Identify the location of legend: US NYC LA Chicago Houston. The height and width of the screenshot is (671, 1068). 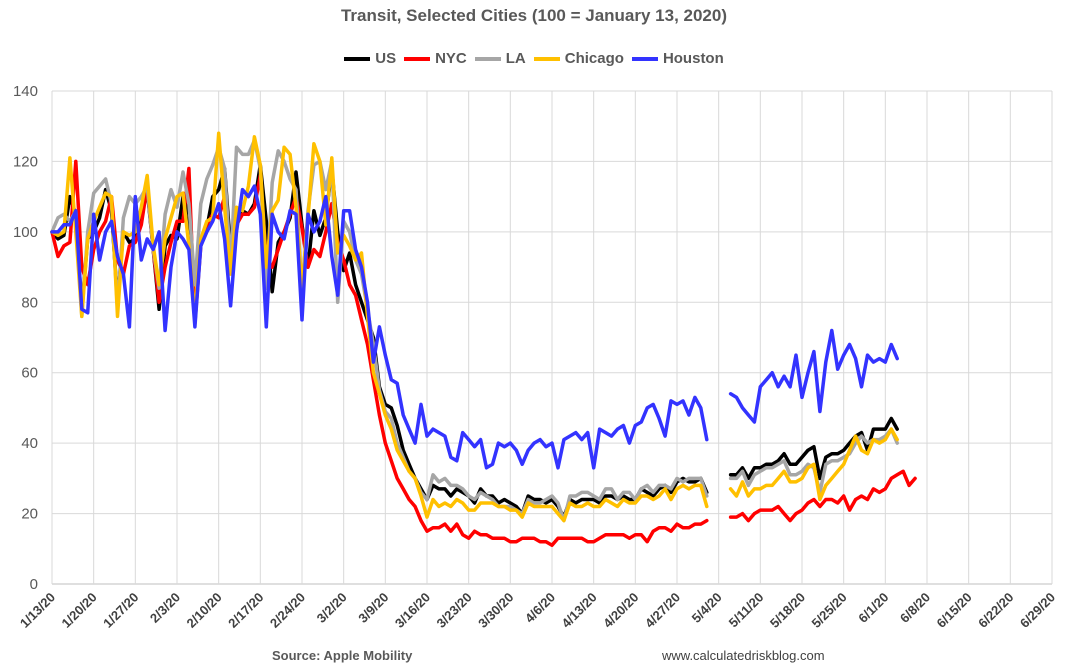
(534, 58).